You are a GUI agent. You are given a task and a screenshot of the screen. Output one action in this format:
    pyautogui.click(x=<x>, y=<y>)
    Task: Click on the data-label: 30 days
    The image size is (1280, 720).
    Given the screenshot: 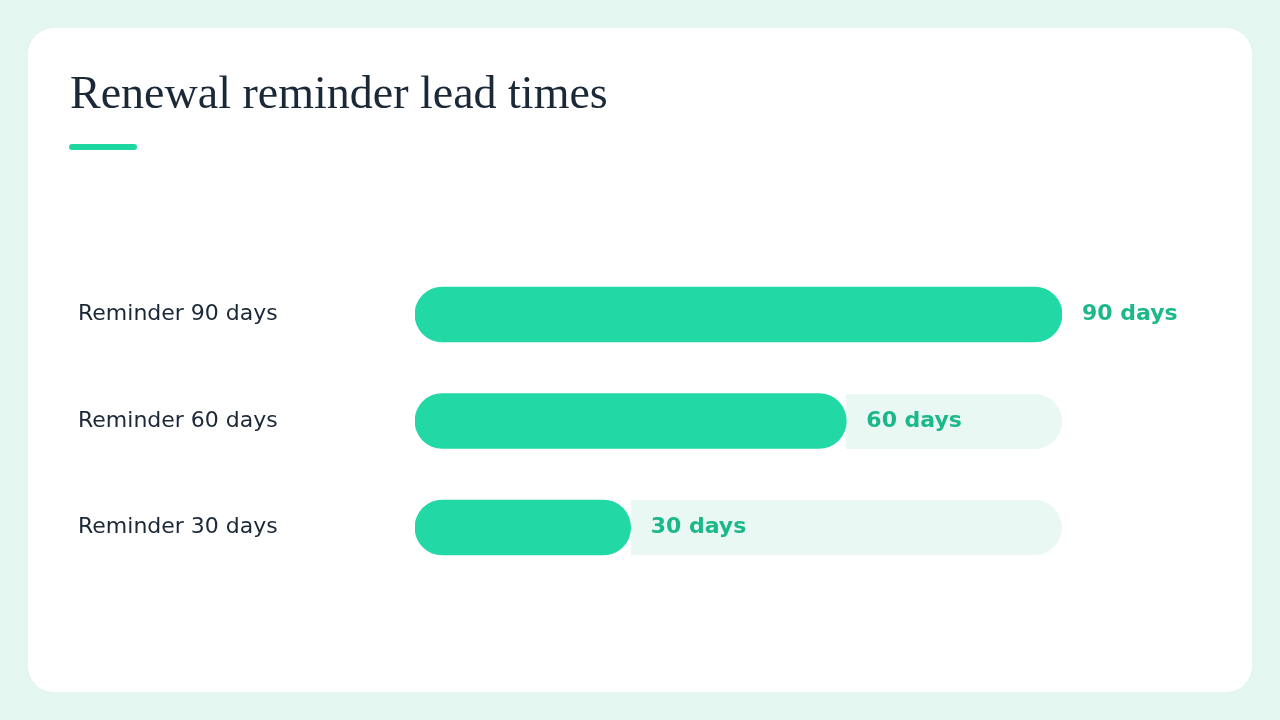 What is the action you would take?
    pyautogui.click(x=698, y=526)
    